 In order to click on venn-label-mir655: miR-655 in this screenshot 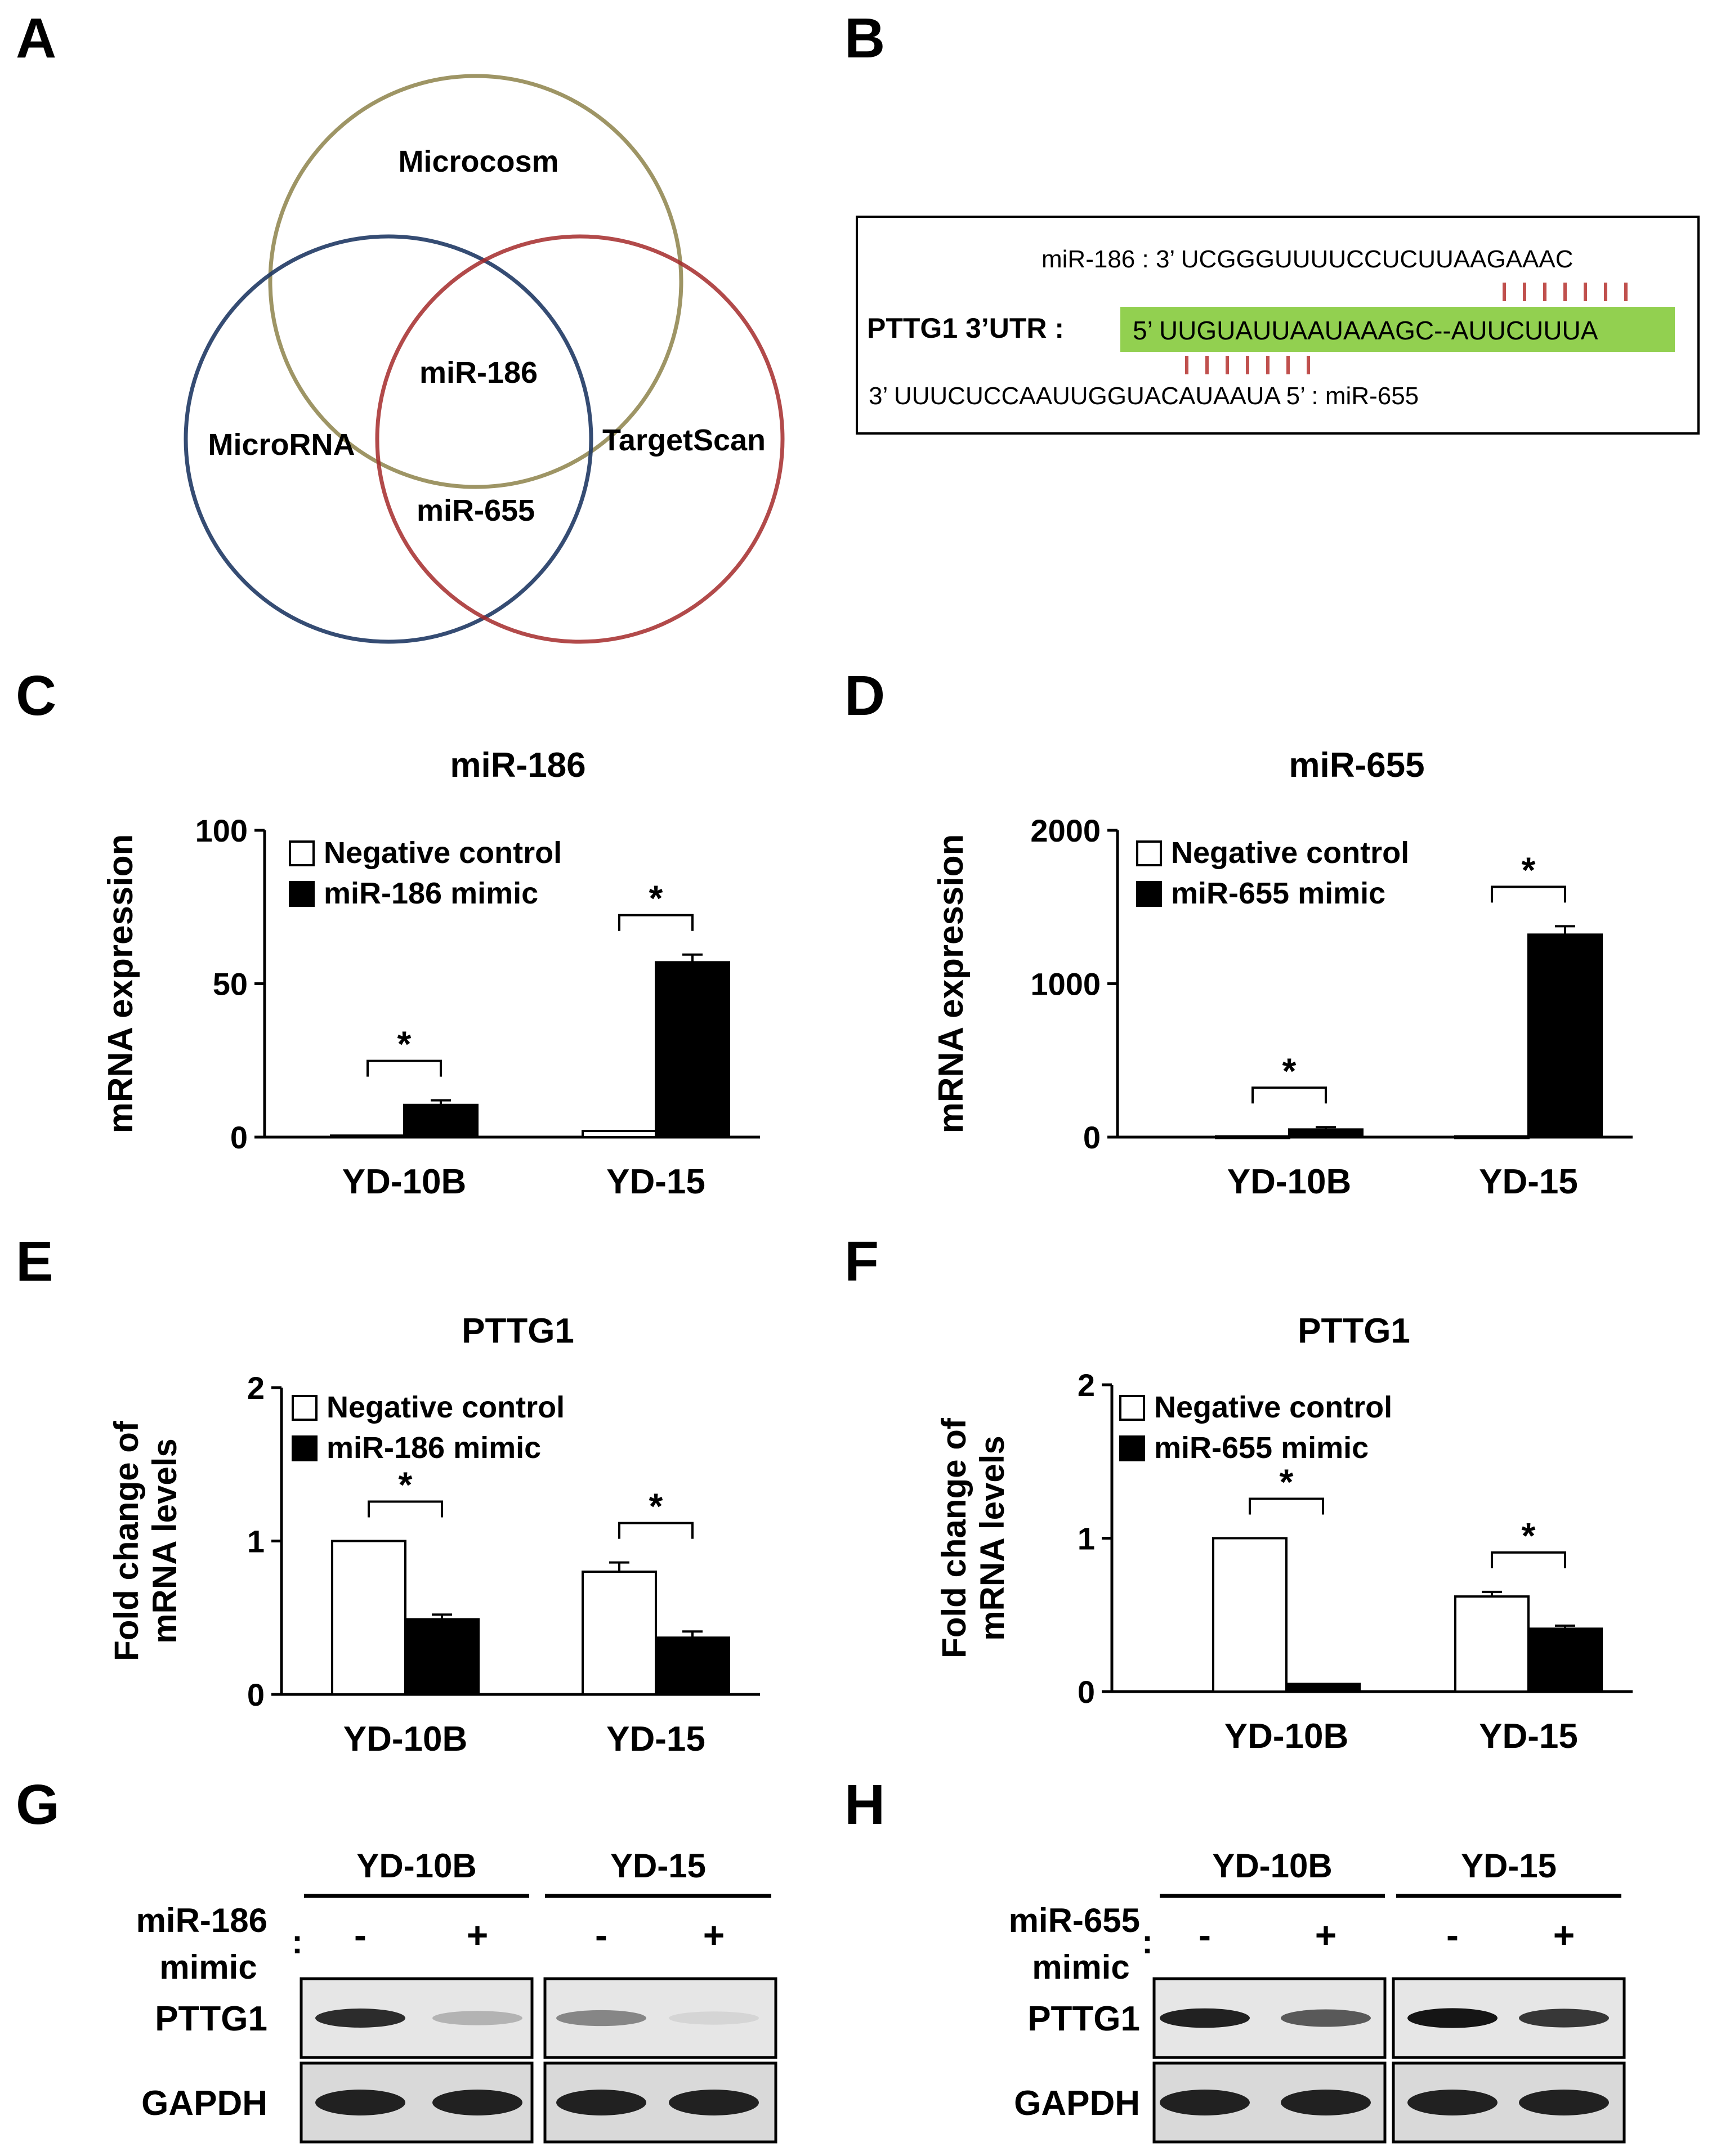, I will do `click(476, 510)`.